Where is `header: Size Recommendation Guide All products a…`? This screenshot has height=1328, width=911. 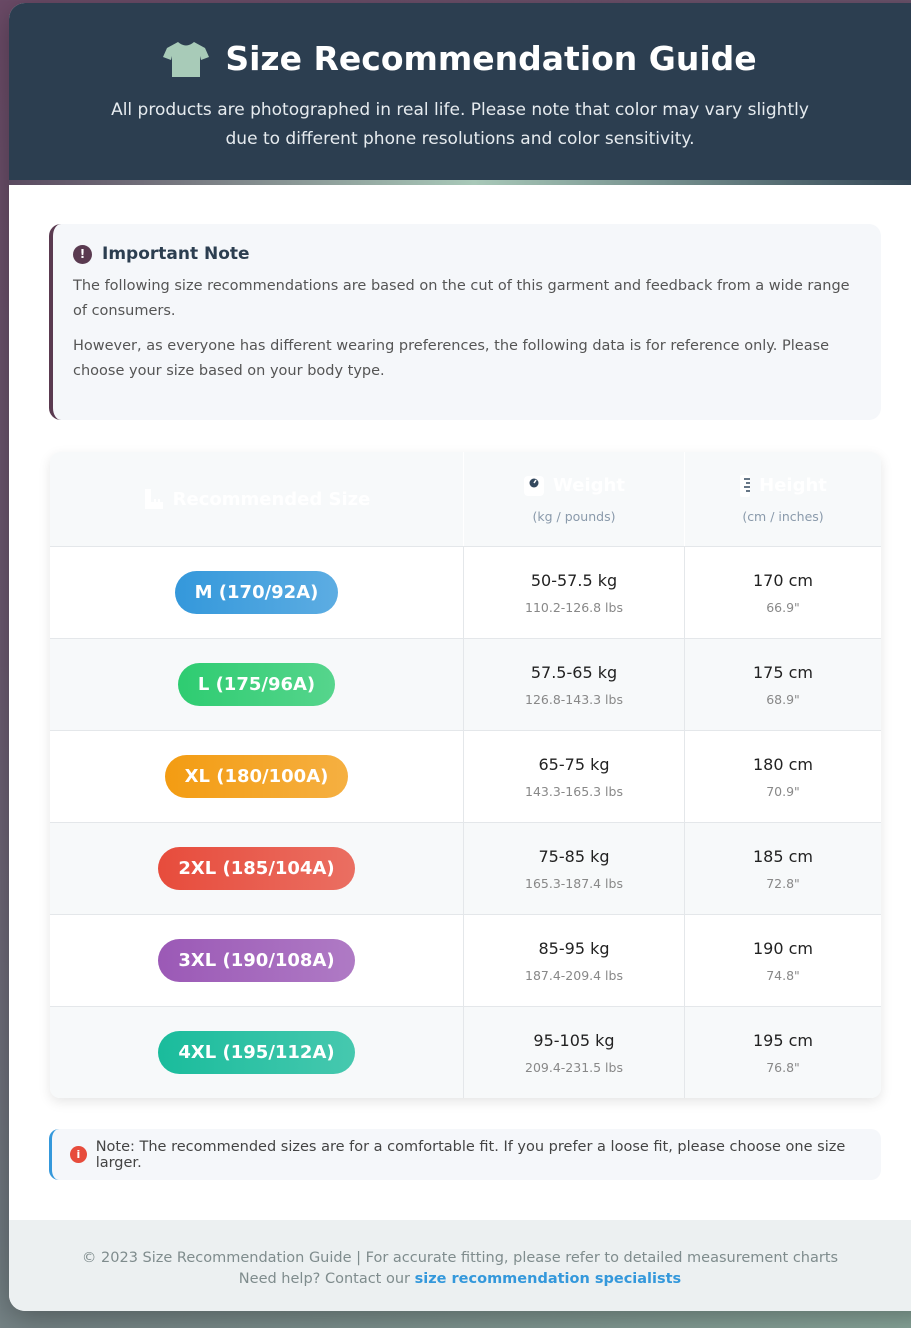
header: Size Recommendation Guide All products a… is located at coordinates (460, 91).